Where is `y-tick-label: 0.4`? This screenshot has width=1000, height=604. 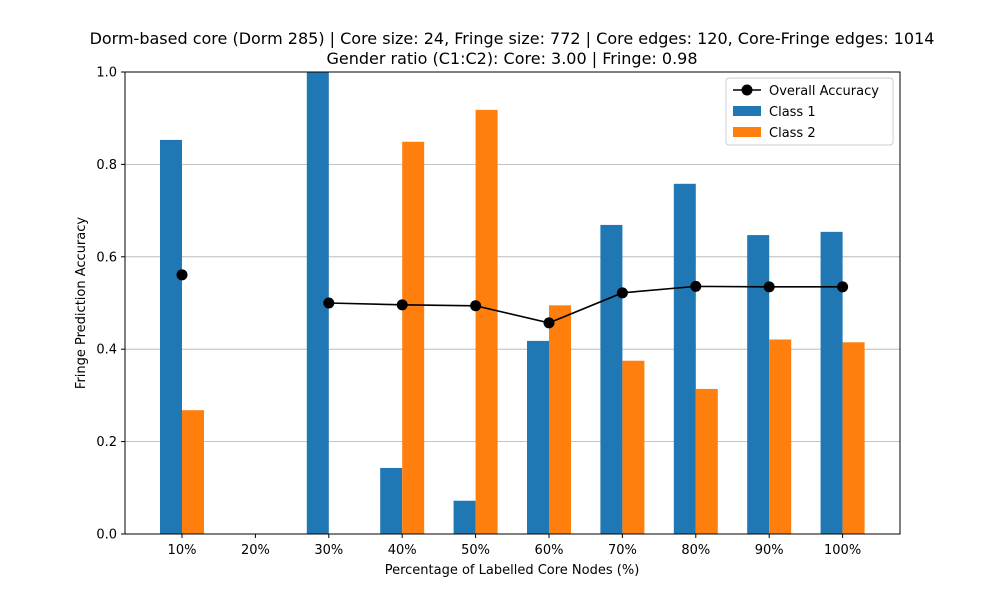 y-tick-label: 0.4 is located at coordinates (106, 350).